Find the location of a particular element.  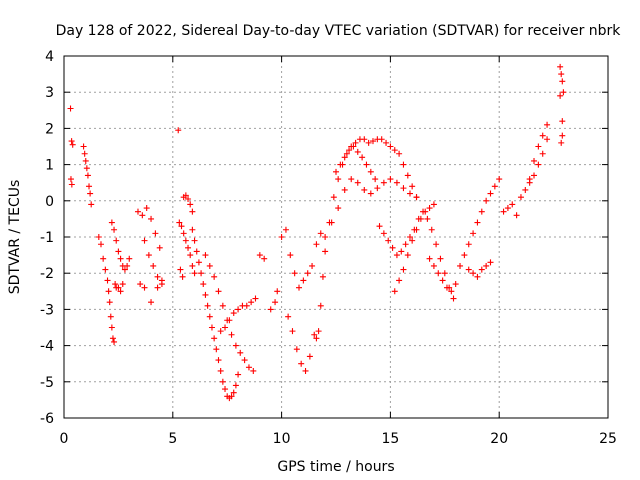

x-tick-label: 15 is located at coordinates (390, 439).